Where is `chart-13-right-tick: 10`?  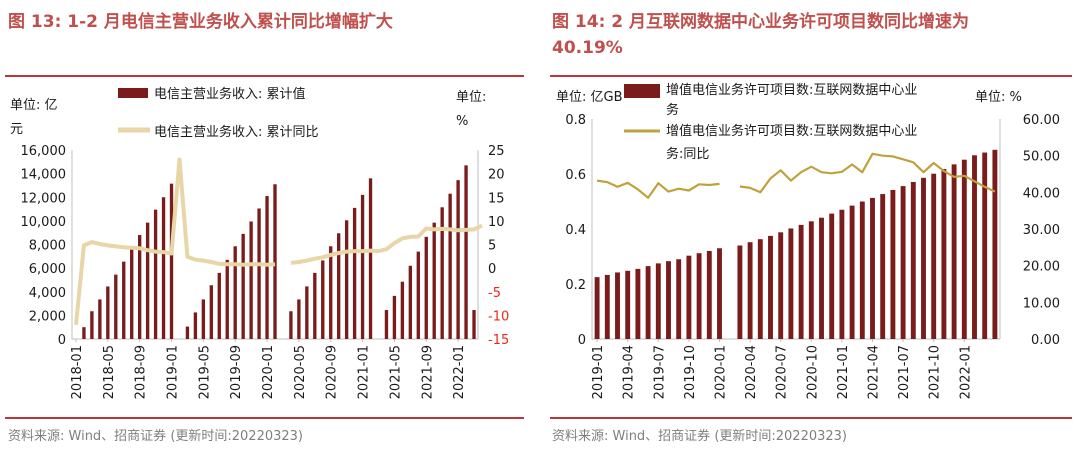
chart-13-right-tick: 10 is located at coordinates (496, 222).